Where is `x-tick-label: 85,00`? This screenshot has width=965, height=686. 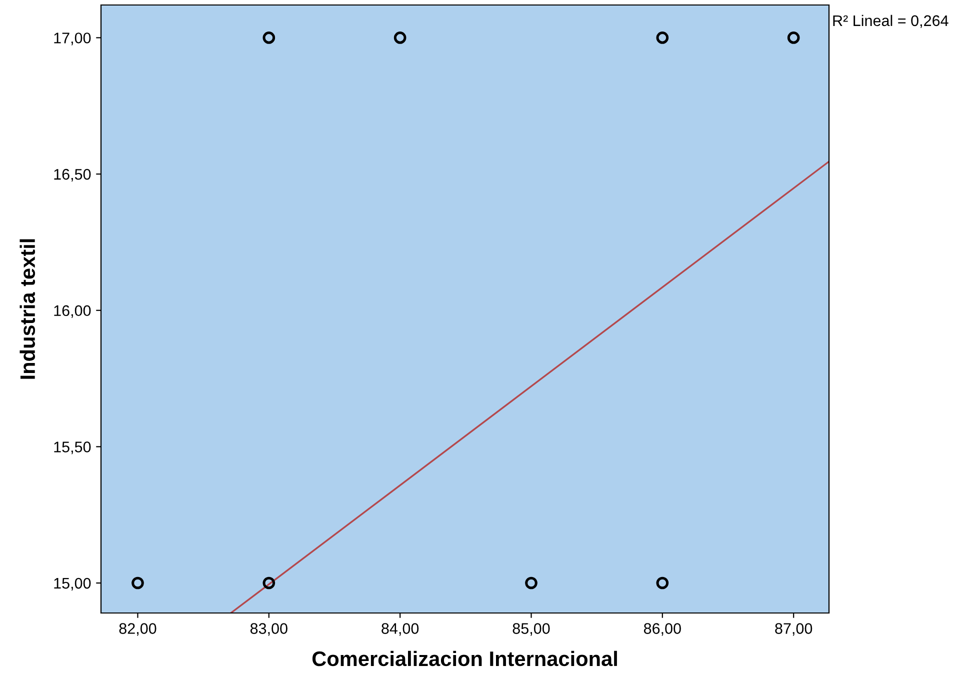
x-tick-label: 85,00 is located at coordinates (531, 629).